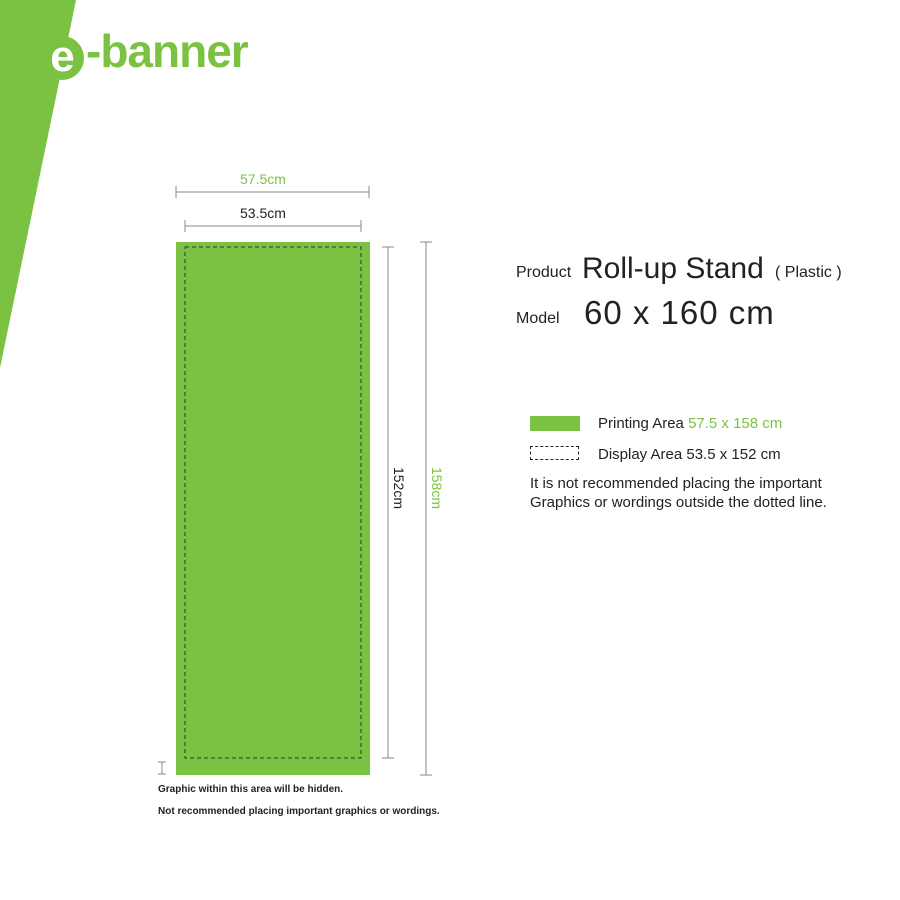 This screenshot has width=900, height=900. Describe the element at coordinates (273, 502) in the screenshot. I see `display-area` at that location.